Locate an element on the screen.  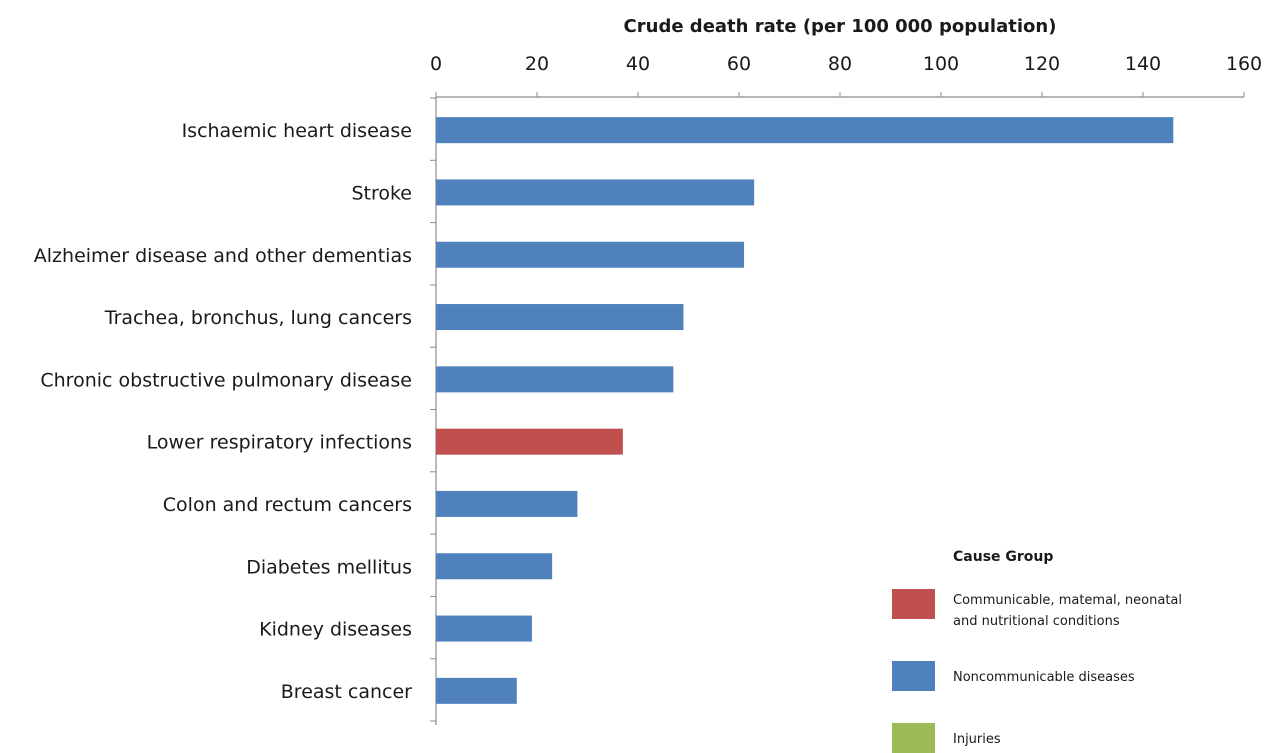
category-label: Lower respiratory infections is located at coordinates (279, 443).